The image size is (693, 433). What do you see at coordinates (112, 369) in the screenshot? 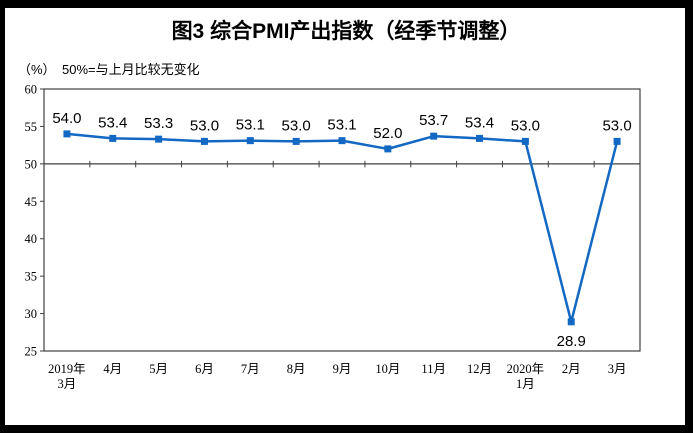
I see `x-category-label: 4月` at bounding box center [112, 369].